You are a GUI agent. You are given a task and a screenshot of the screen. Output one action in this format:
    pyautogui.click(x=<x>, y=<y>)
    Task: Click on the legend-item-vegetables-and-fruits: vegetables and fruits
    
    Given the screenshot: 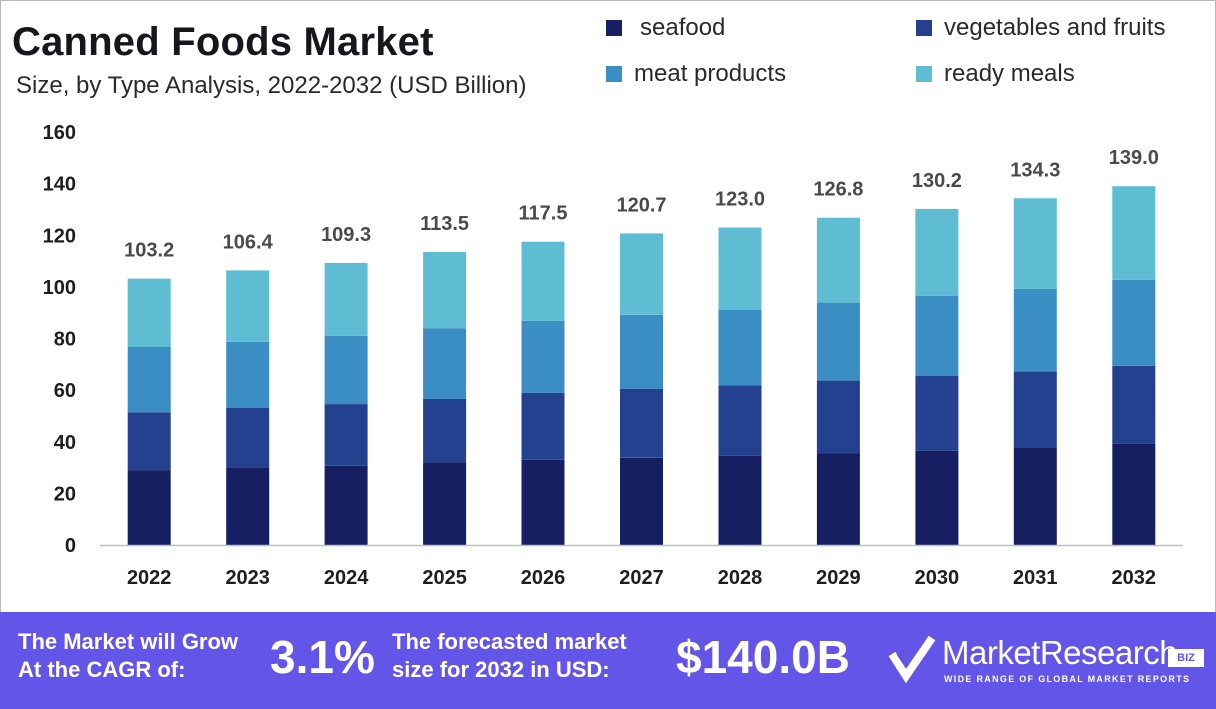 What is the action you would take?
    pyautogui.click(x=1040, y=28)
    